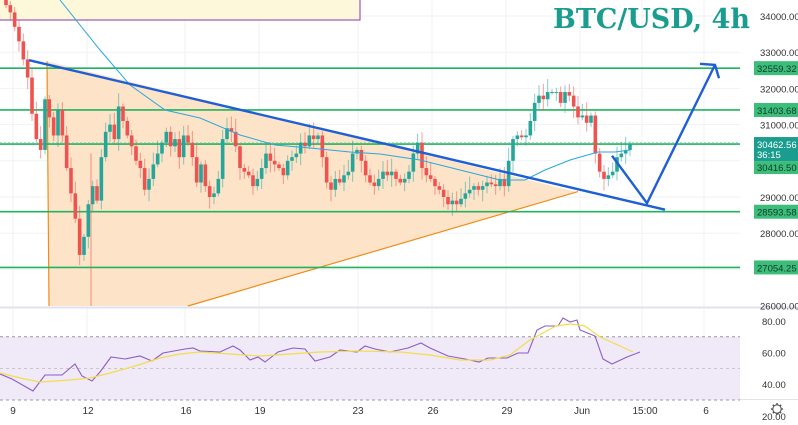 This screenshot has width=798, height=425. I want to click on last-price-badge, so click(776, 149).